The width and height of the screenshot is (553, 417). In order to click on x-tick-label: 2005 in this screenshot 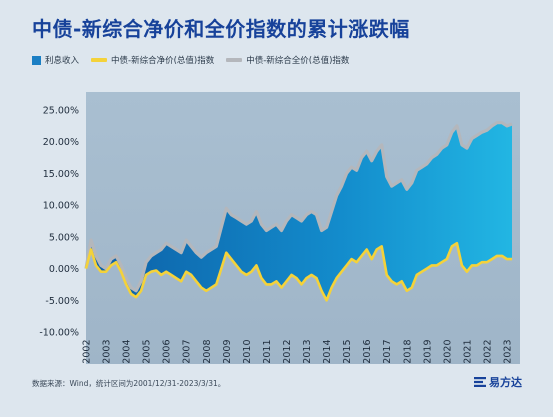, I will do `click(147, 352)`.